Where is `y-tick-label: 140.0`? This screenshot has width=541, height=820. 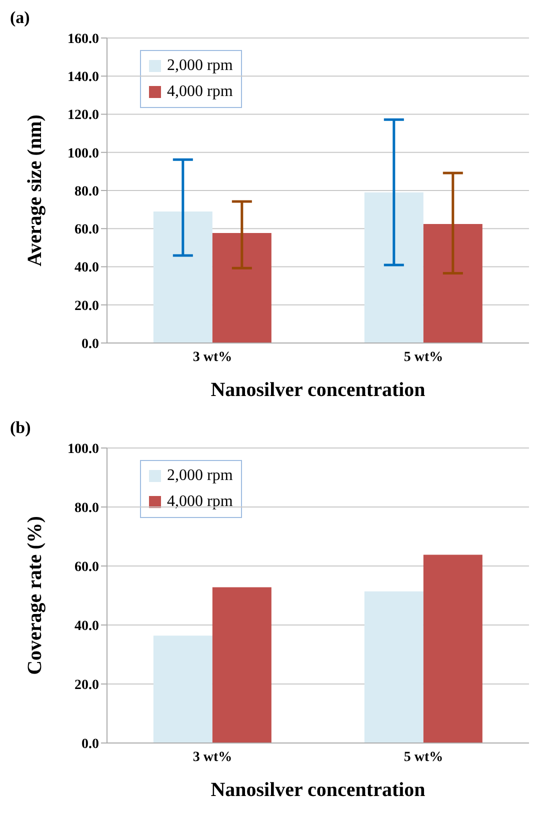
y-tick-label: 140.0 is located at coordinates (83, 78).